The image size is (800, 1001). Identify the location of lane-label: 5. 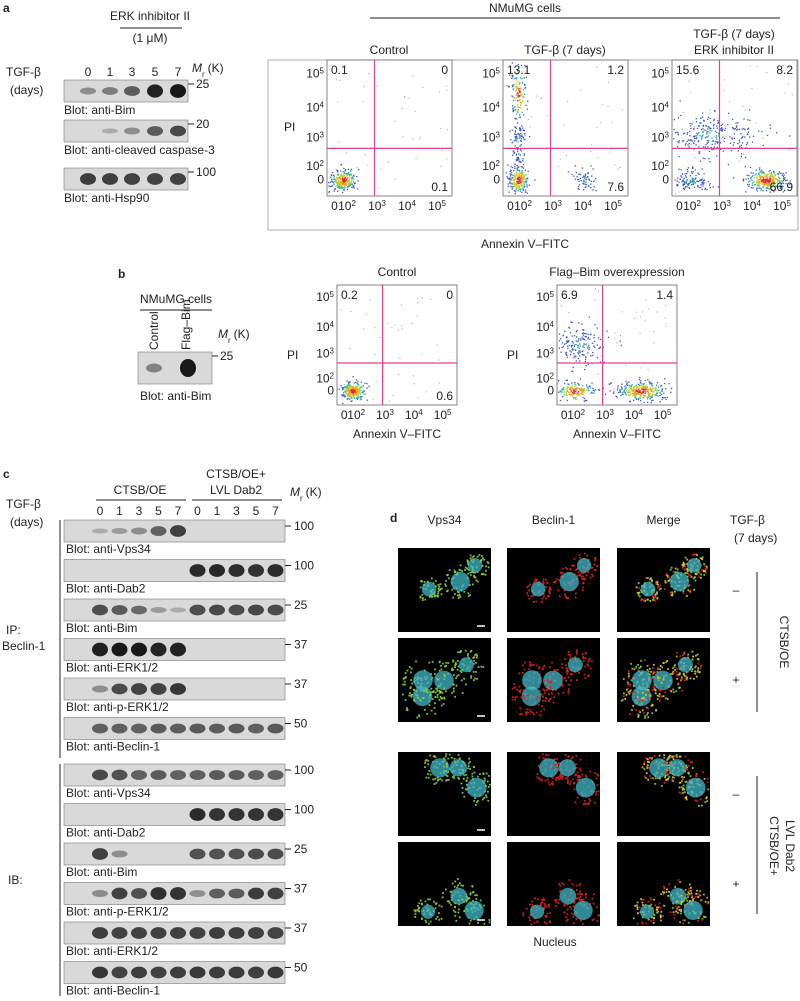
(256, 511).